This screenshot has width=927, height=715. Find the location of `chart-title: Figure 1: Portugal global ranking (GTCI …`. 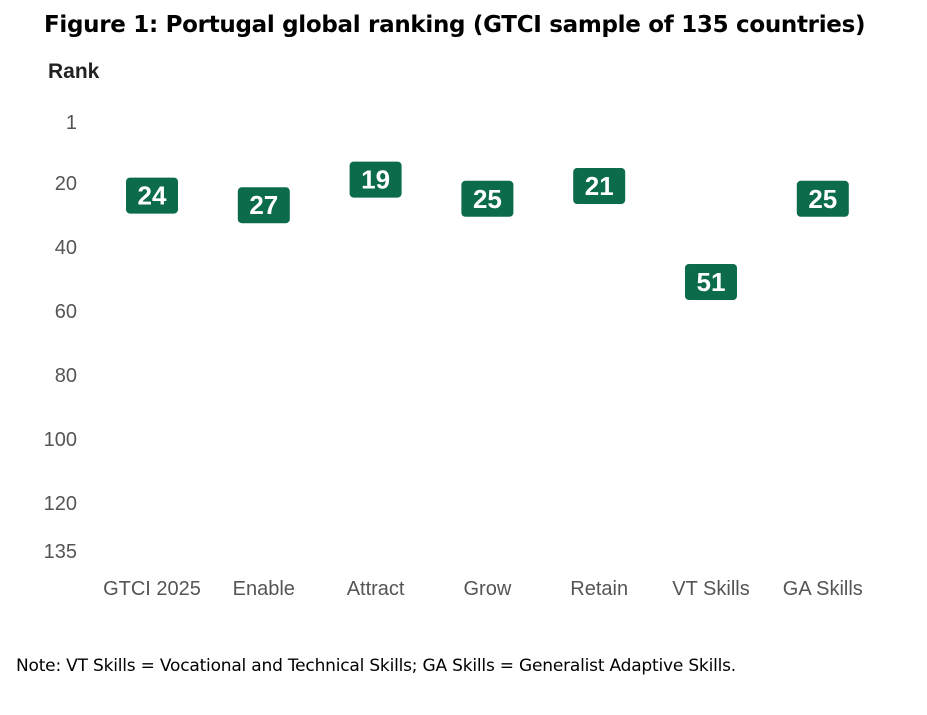

chart-title: Figure 1: Portugal global ranking (GTCI … is located at coordinates (455, 25).